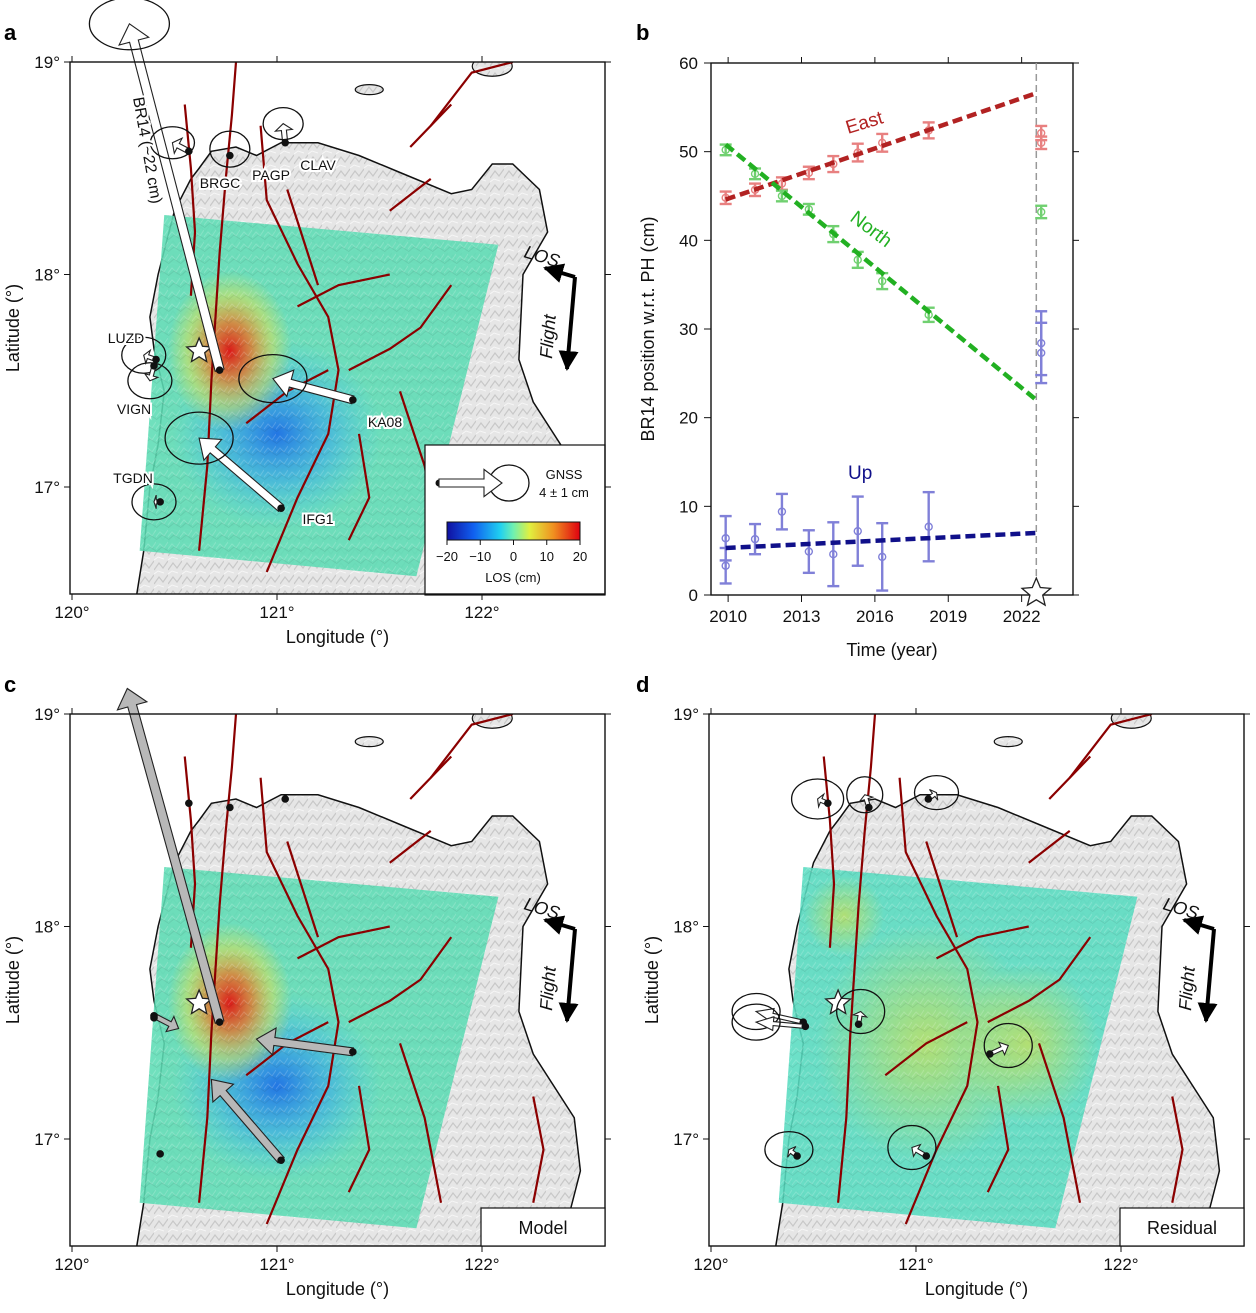 This screenshot has height=1313, width=1256. I want to click on x-tick-label: 2016, so click(875, 616).